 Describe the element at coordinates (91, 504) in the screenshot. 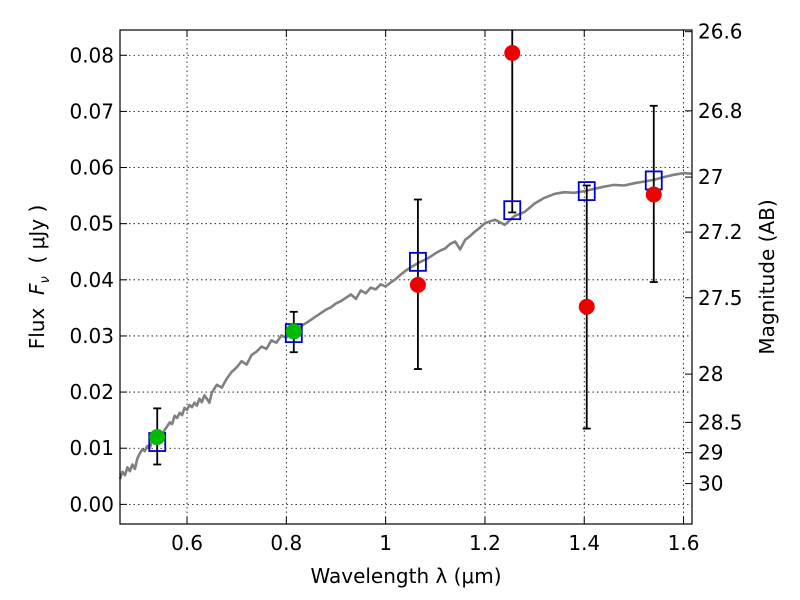

I see `y-tick-label: 0.00` at that location.